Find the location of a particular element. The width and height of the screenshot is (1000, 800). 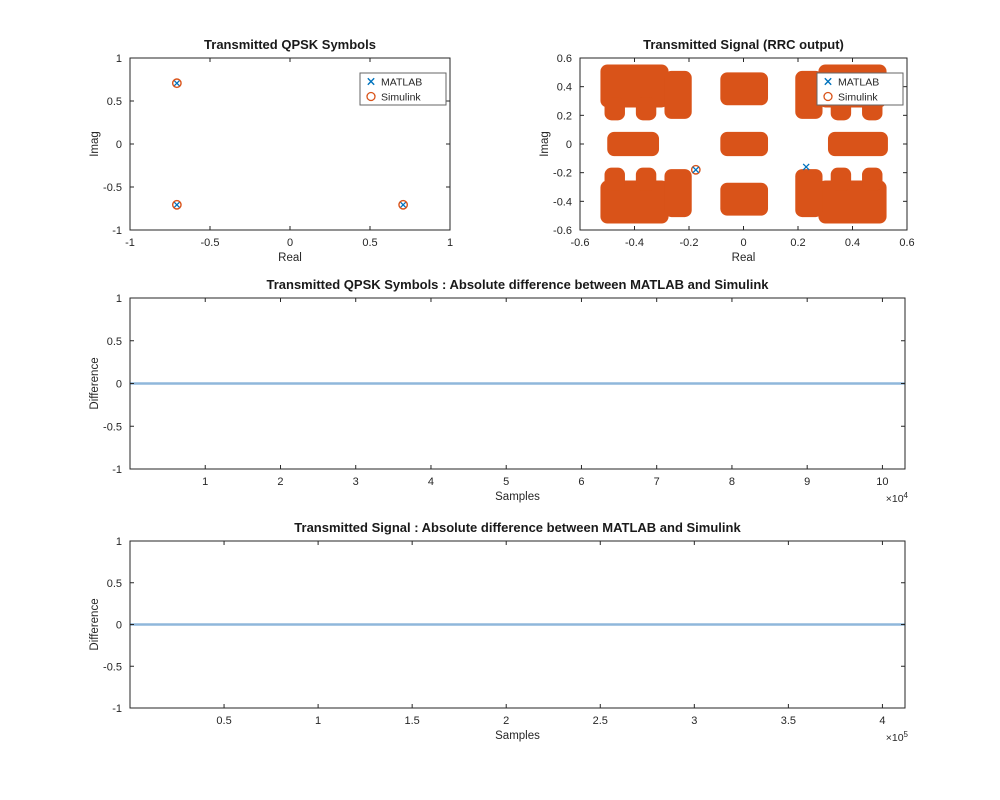

legend-x-marker-icon is located at coordinates (371, 81).